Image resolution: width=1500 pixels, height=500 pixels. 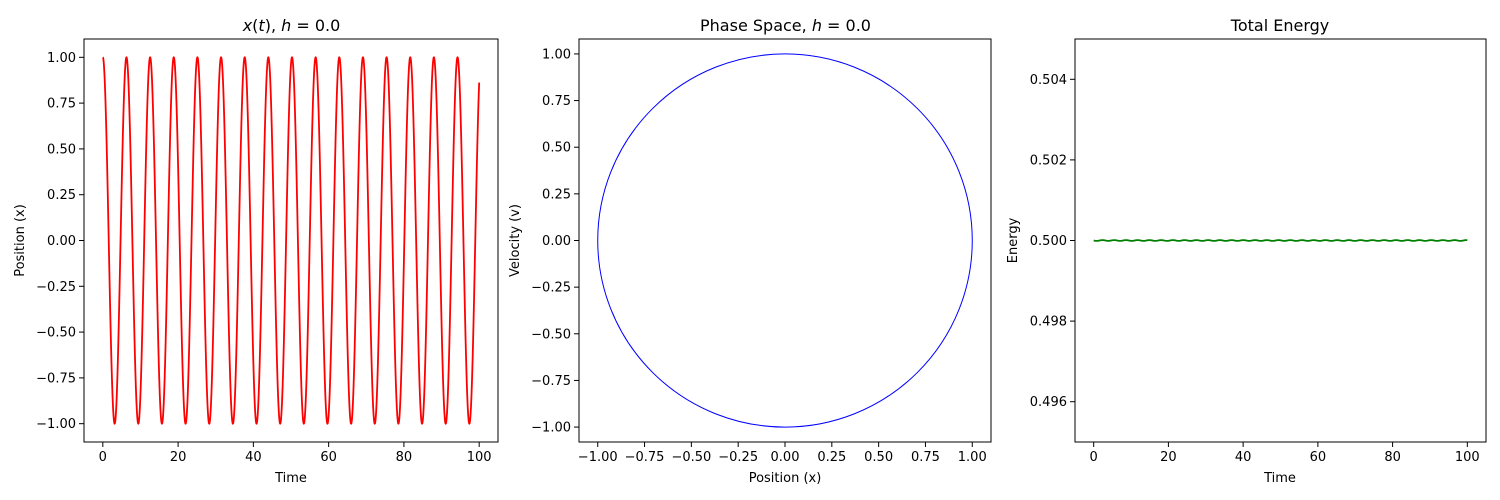 I want to click on chart-2-title: Phase Space, h = 0.0, so click(x=785, y=25).